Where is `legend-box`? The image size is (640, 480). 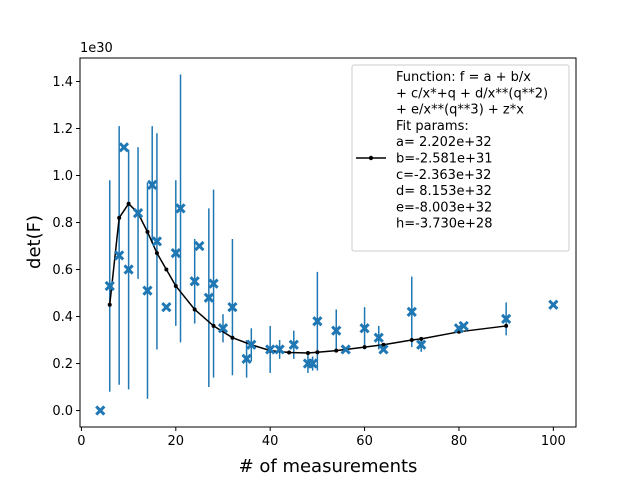
legend-box is located at coordinates (460, 158).